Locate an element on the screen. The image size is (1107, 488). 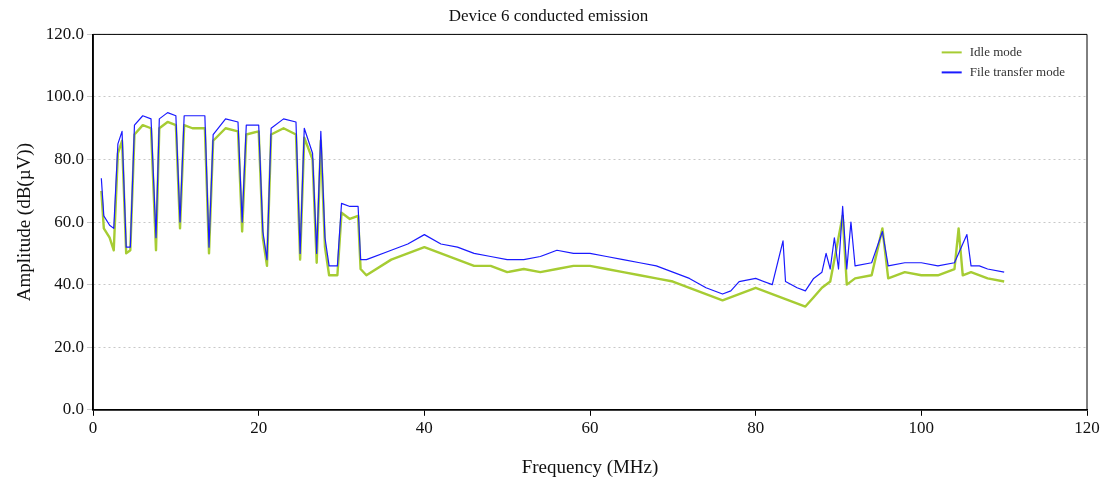
y-tick-label: 20.0 is located at coordinates (69, 346).